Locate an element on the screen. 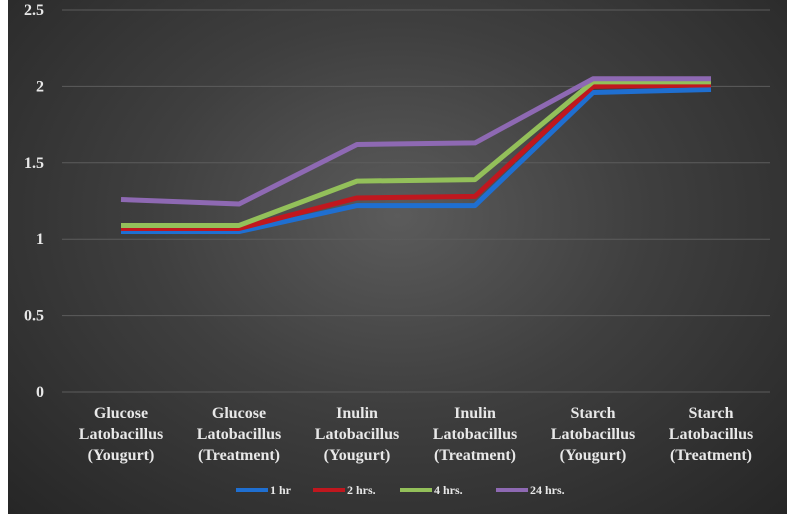 Image resolution: width=799 pixels, height=522 pixels. y-tick-label: 2 is located at coordinates (40, 86).